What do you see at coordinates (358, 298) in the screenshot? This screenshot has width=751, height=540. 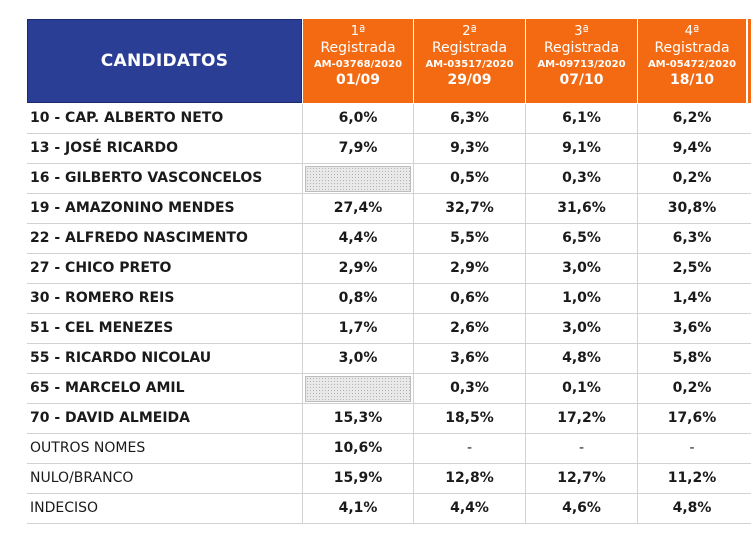 I see `percentage-cell: 0,8%` at bounding box center [358, 298].